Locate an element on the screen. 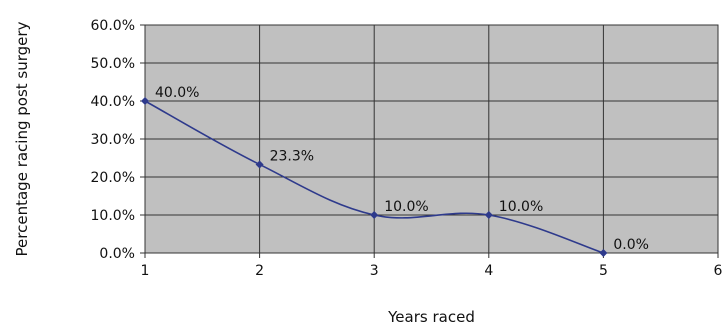  x-tick-label: 6 is located at coordinates (718, 271).